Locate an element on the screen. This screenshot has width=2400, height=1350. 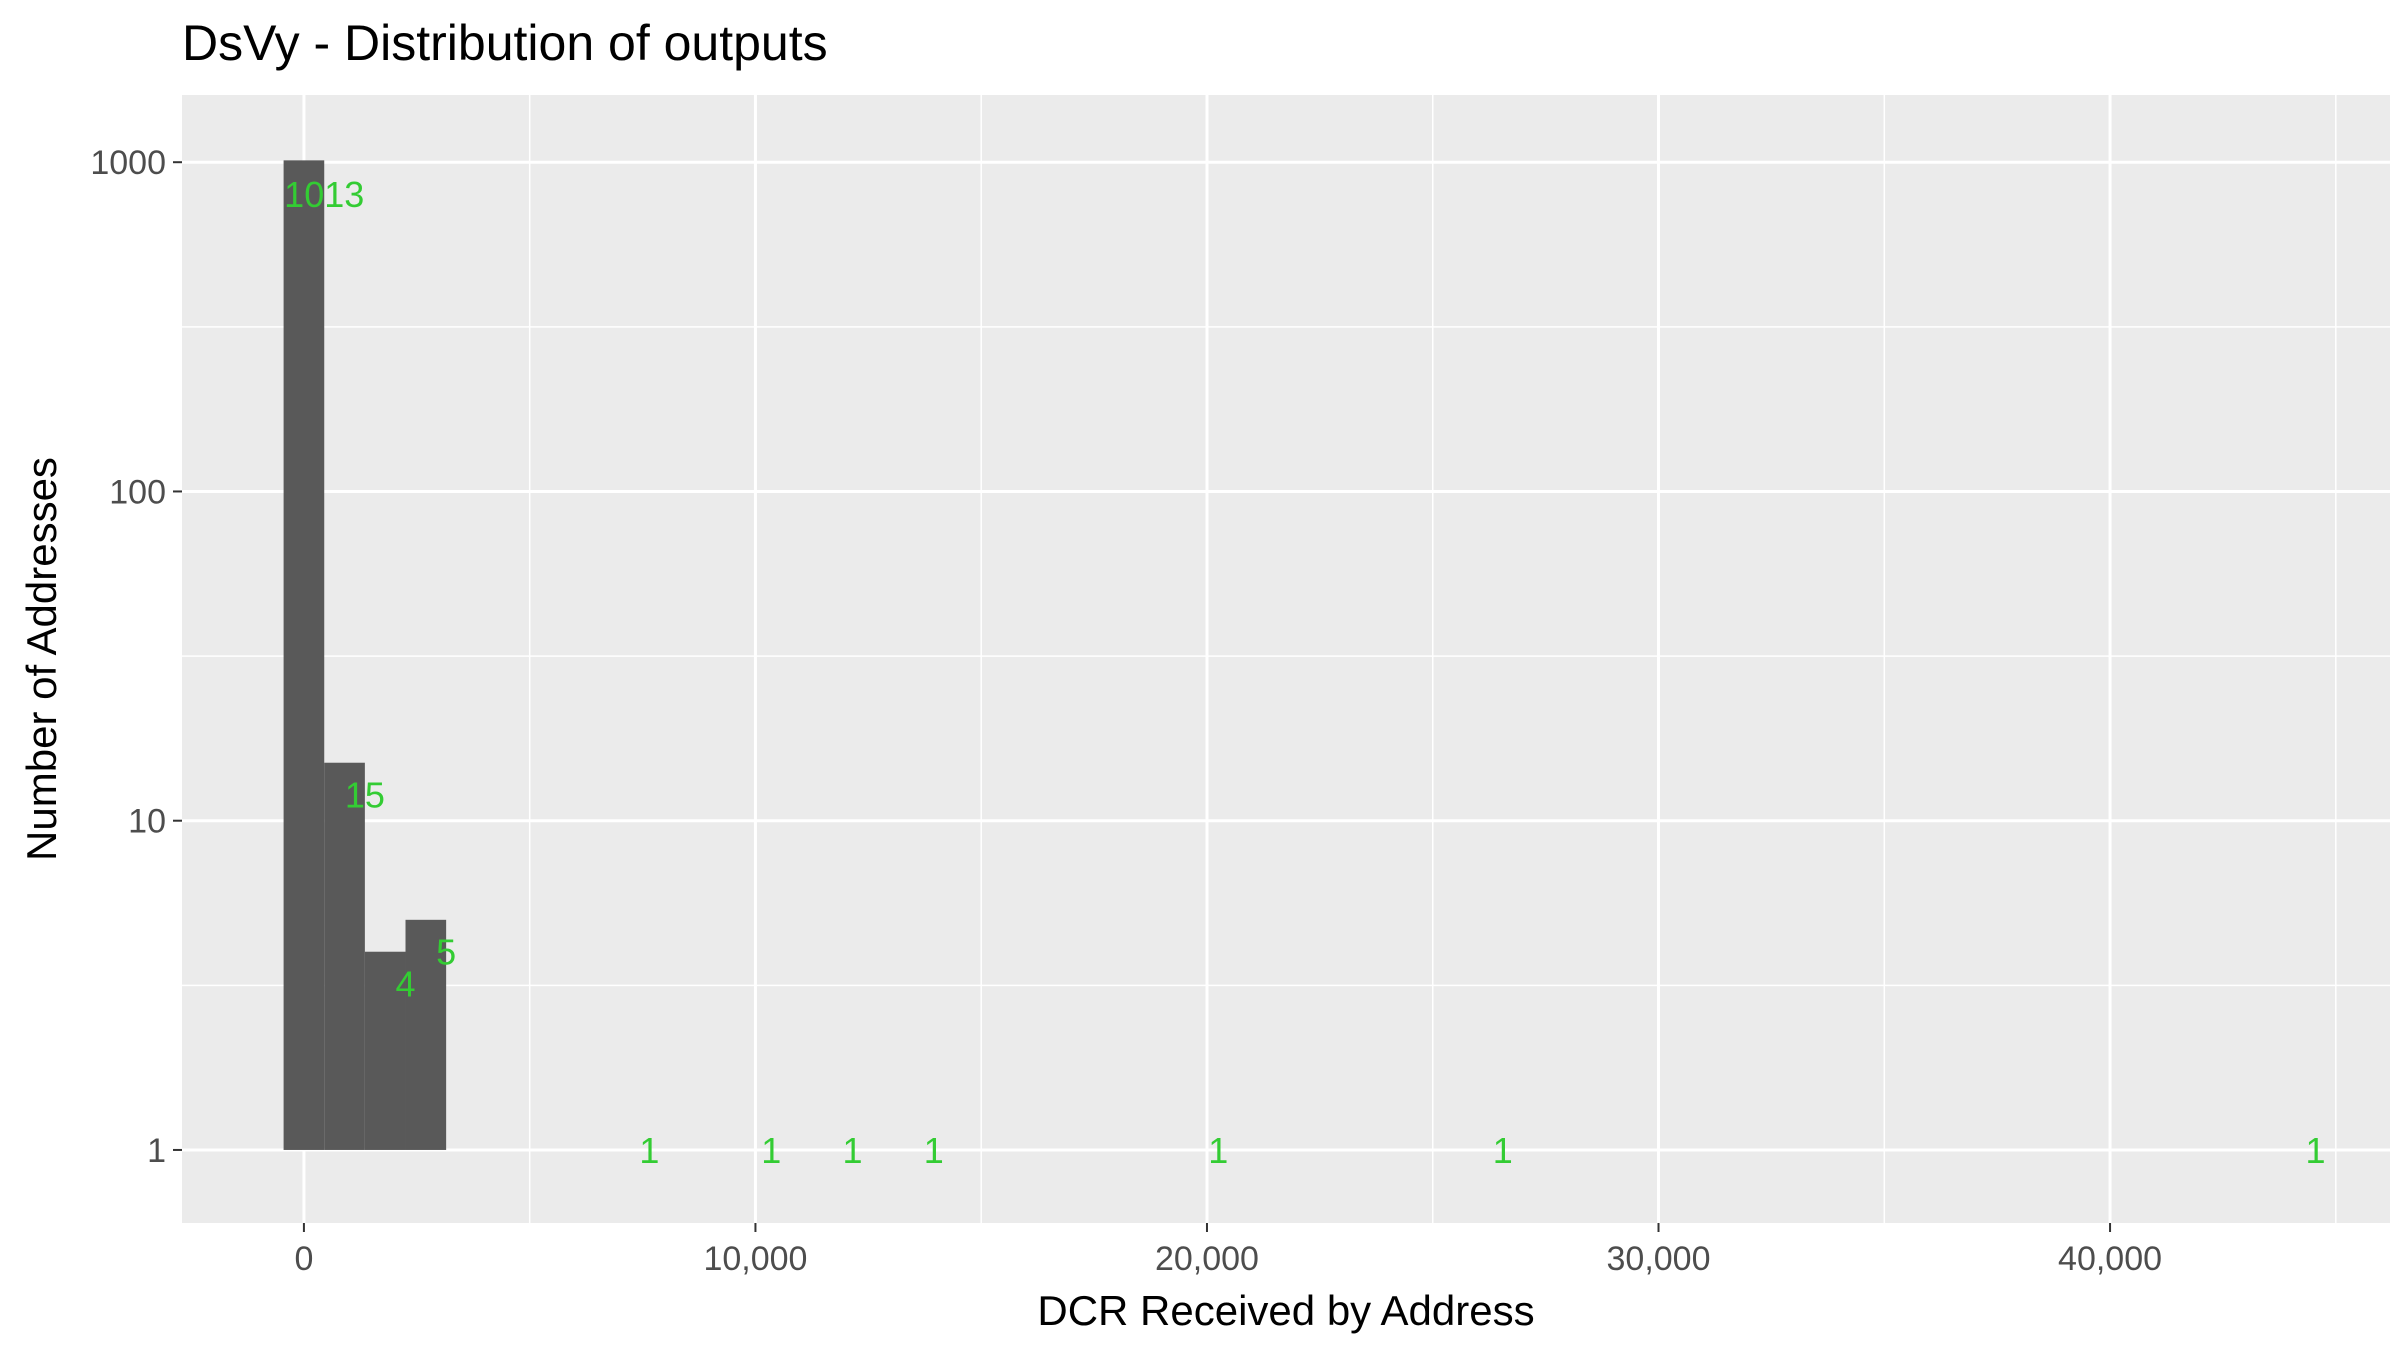
y-tick-label: 10 is located at coordinates (147, 822).